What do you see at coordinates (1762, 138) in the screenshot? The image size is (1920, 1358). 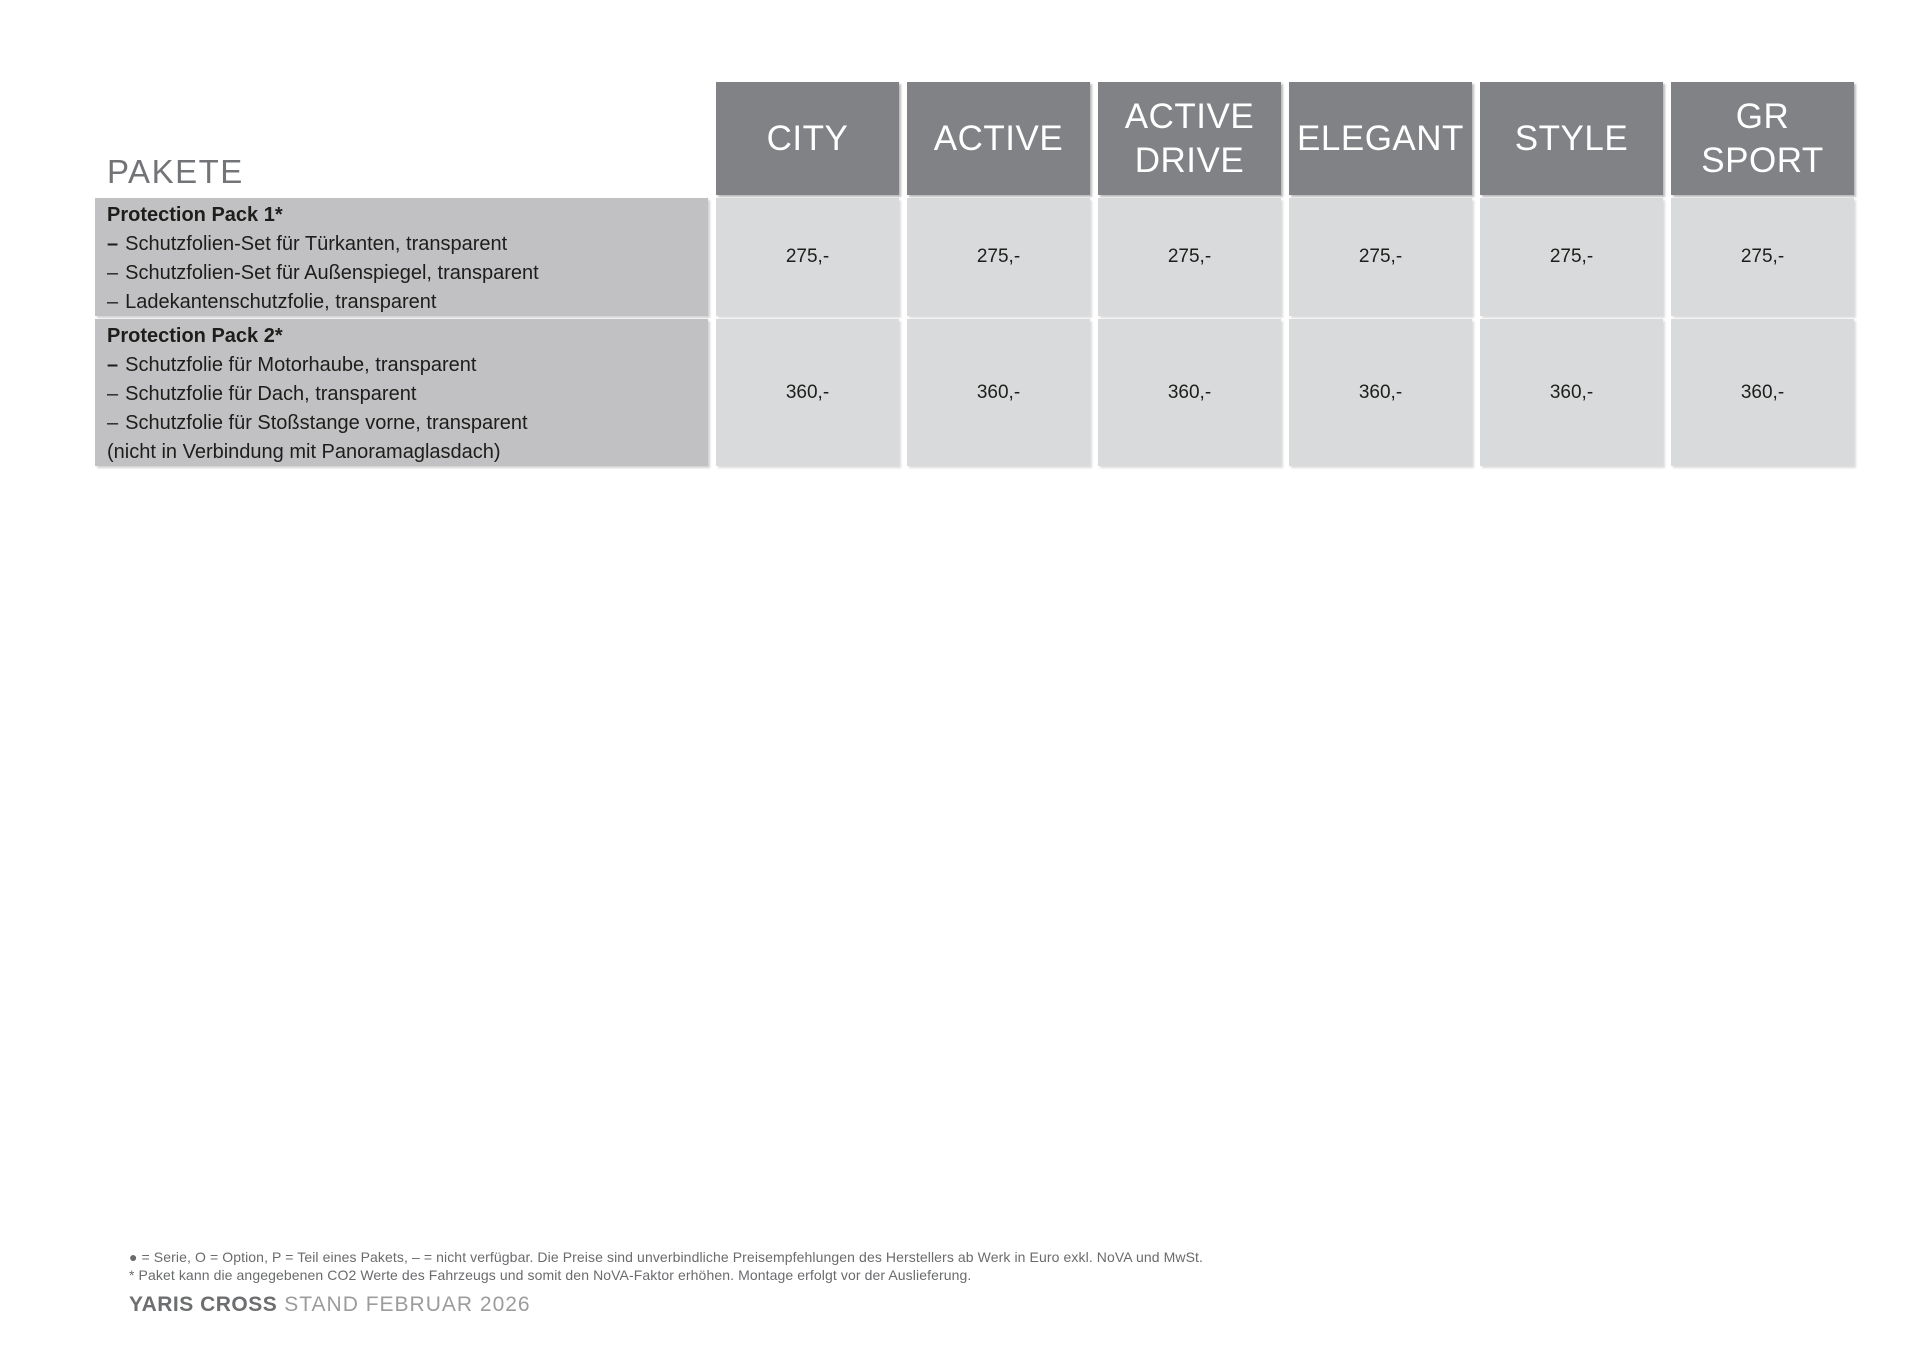 I see `trim-column-header-gr-sport: GR SPORT` at bounding box center [1762, 138].